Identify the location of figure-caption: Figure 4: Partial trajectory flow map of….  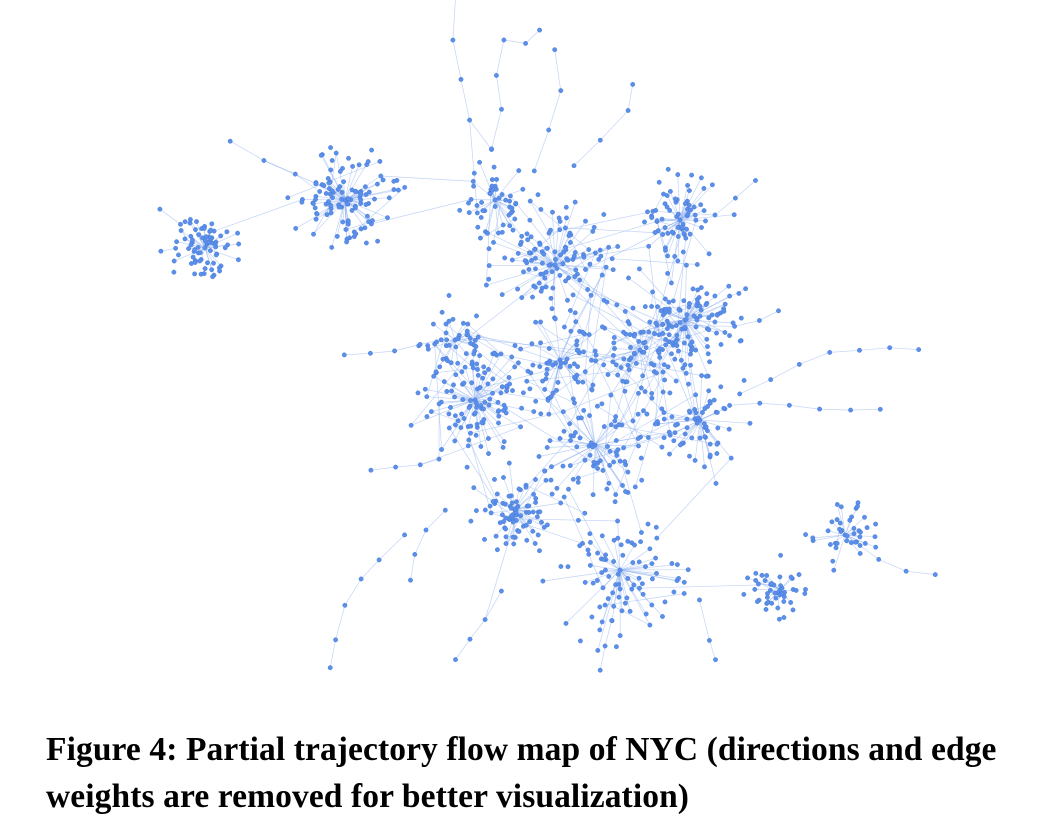
(521, 773).